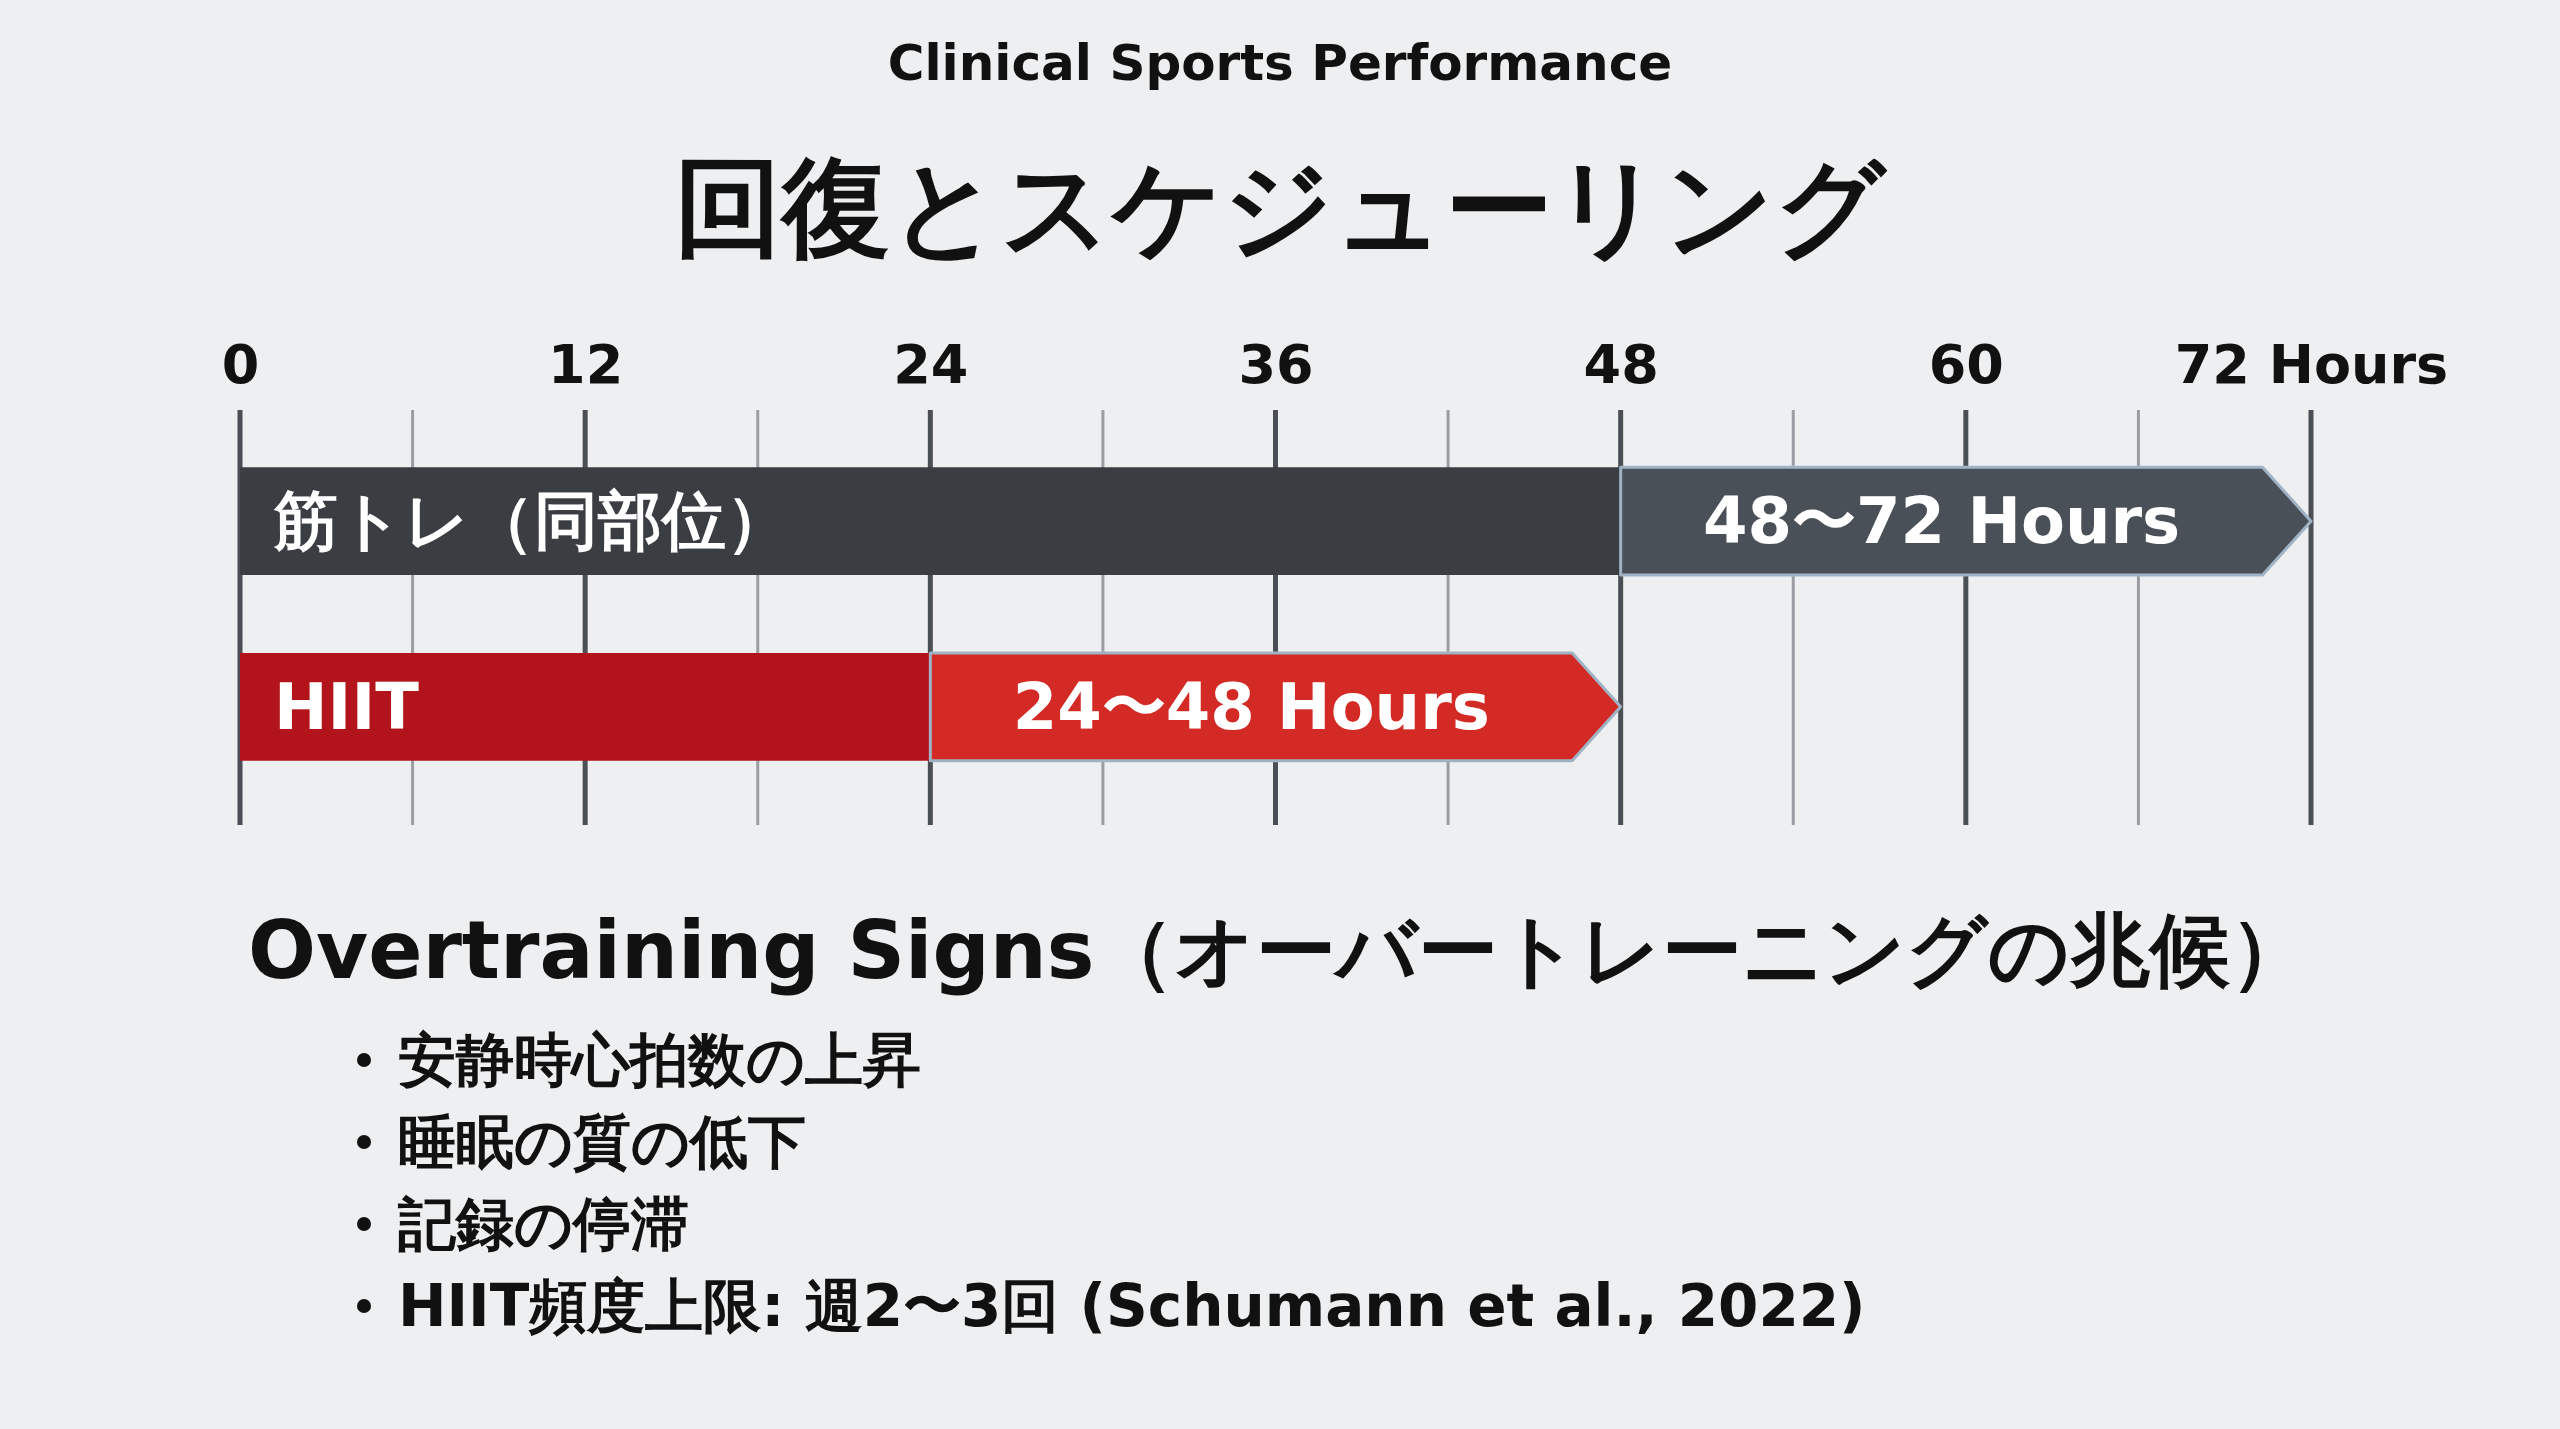 The height and width of the screenshot is (1429, 2560). Describe the element at coordinates (543, 1224) in the screenshot. I see `text: 記録の停滞` at that location.